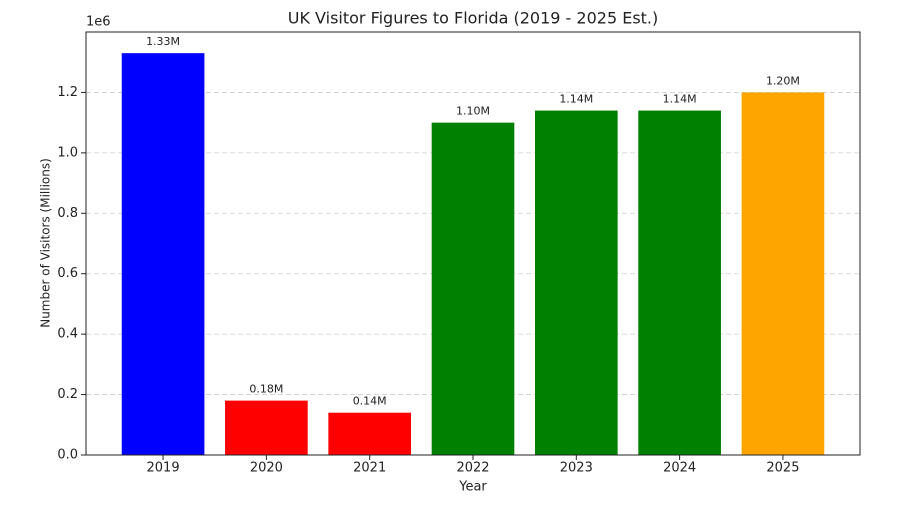 This screenshot has height=506, width=900. Describe the element at coordinates (782, 468) in the screenshot. I see `x-tick-label: 2025` at that location.